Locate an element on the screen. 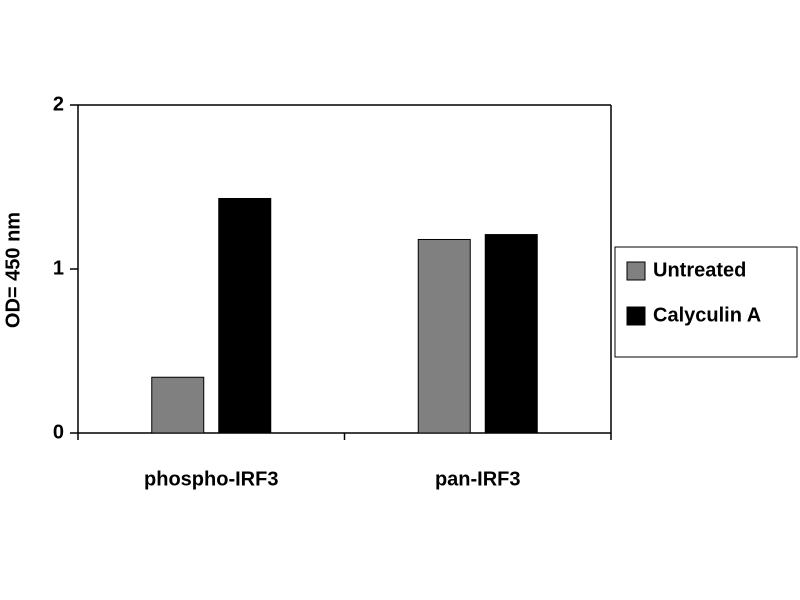  x-tick-label: pan-IRF3 is located at coordinates (478, 479).